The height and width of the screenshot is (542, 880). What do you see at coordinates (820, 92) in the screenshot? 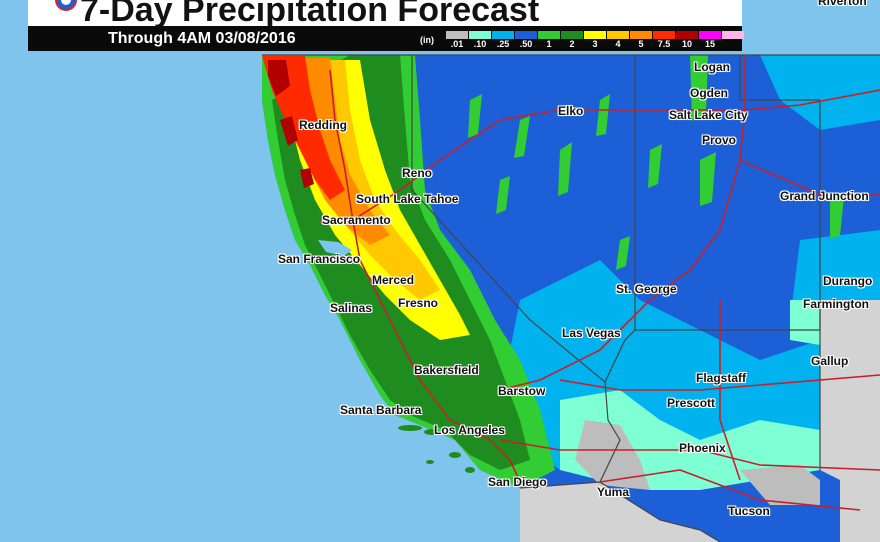
I see `band-025-ne` at bounding box center [820, 92].